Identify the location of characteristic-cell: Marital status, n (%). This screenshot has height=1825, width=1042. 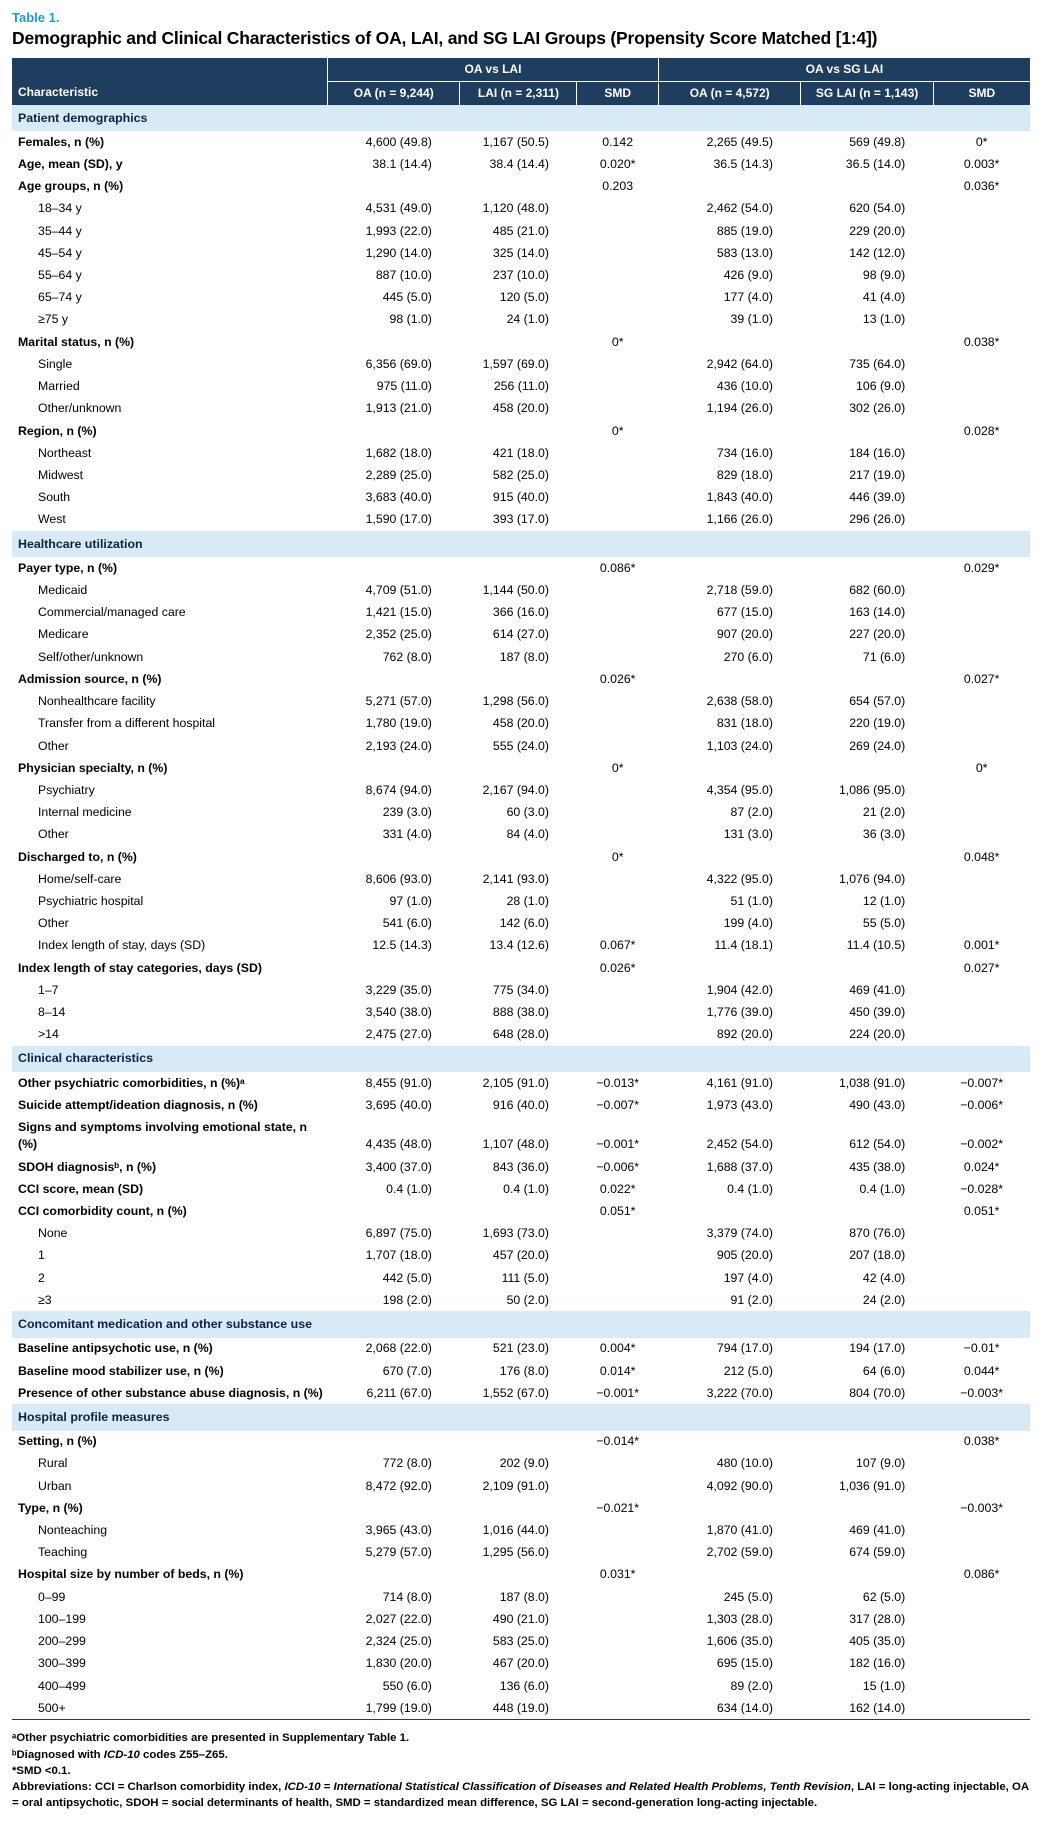
(76, 341).